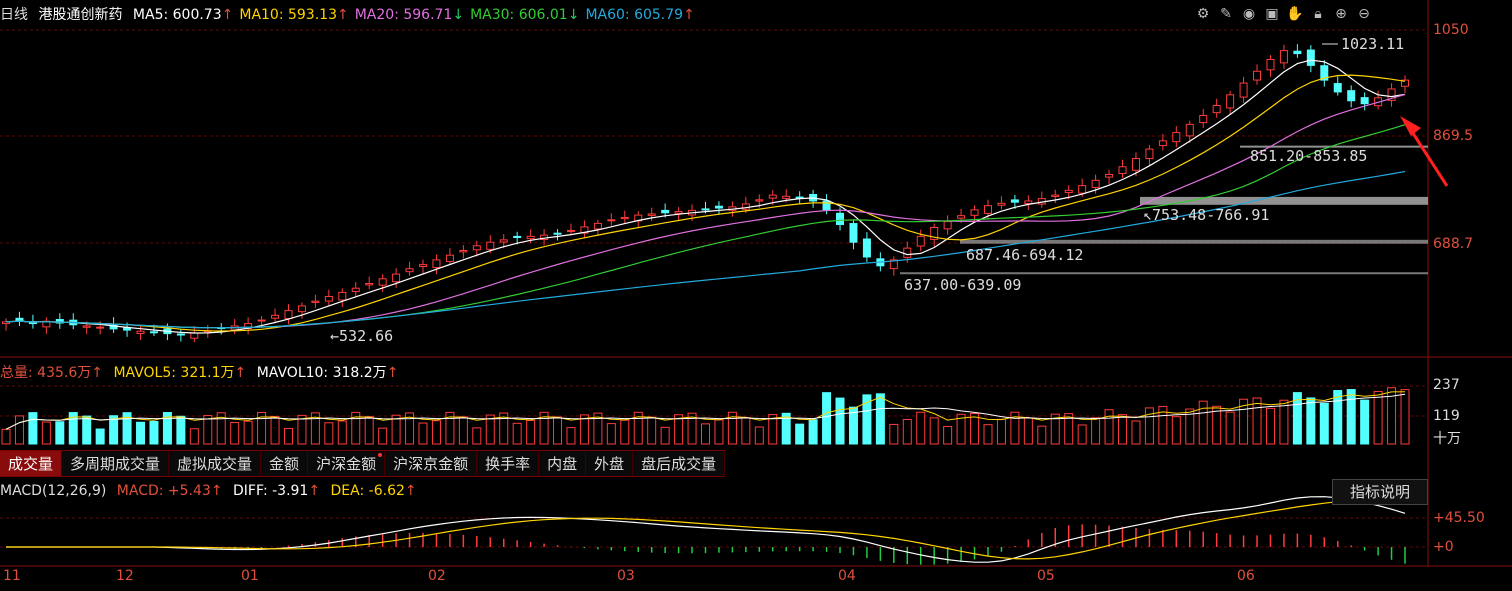 This screenshot has height=591, width=1512. I want to click on zoom-in-icon: ⊕, so click(1341, 14).